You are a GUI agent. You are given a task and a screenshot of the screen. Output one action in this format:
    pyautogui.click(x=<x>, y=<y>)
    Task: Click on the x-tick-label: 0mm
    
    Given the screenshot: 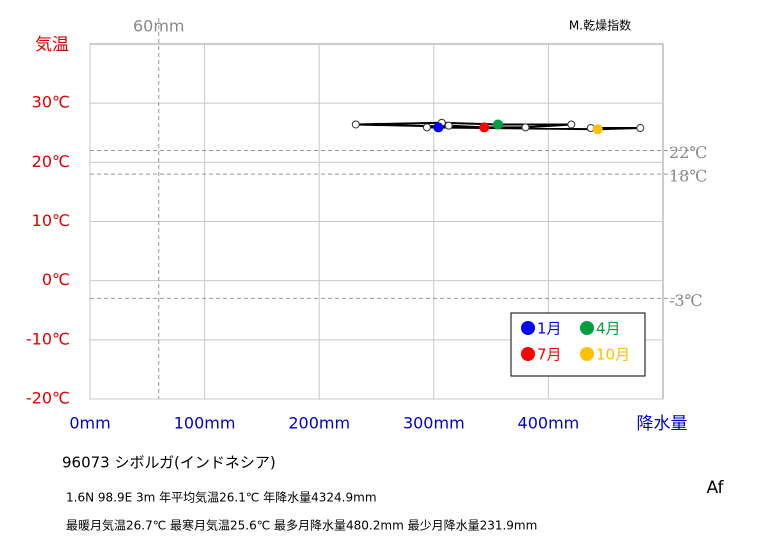 What is the action you would take?
    pyautogui.click(x=89, y=423)
    